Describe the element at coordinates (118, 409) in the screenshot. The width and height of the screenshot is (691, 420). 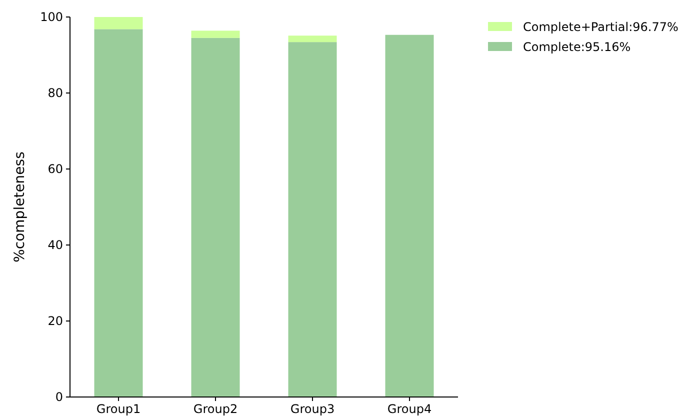
I see `x-tick-label: Group1` at that location.